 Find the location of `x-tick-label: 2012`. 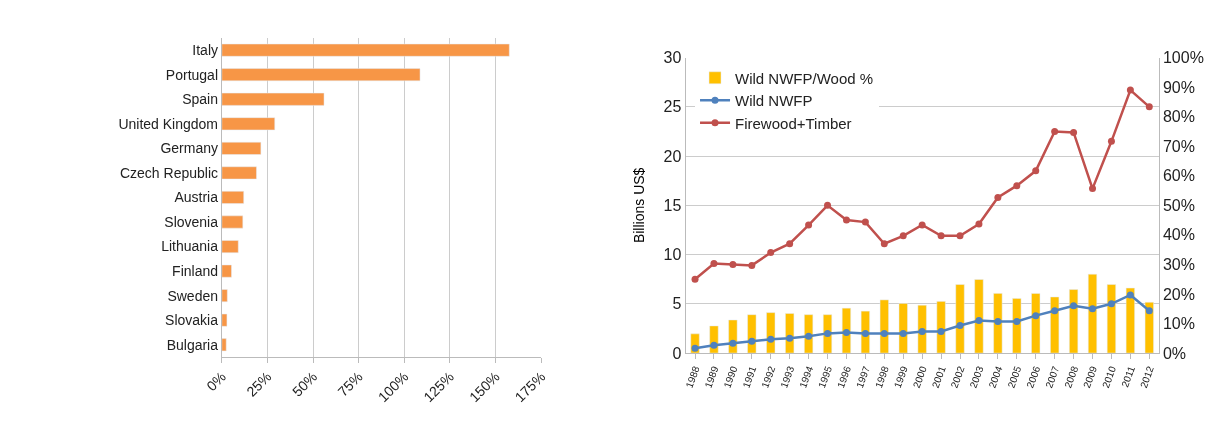

x-tick-label: 2012 is located at coordinates (1147, 377).